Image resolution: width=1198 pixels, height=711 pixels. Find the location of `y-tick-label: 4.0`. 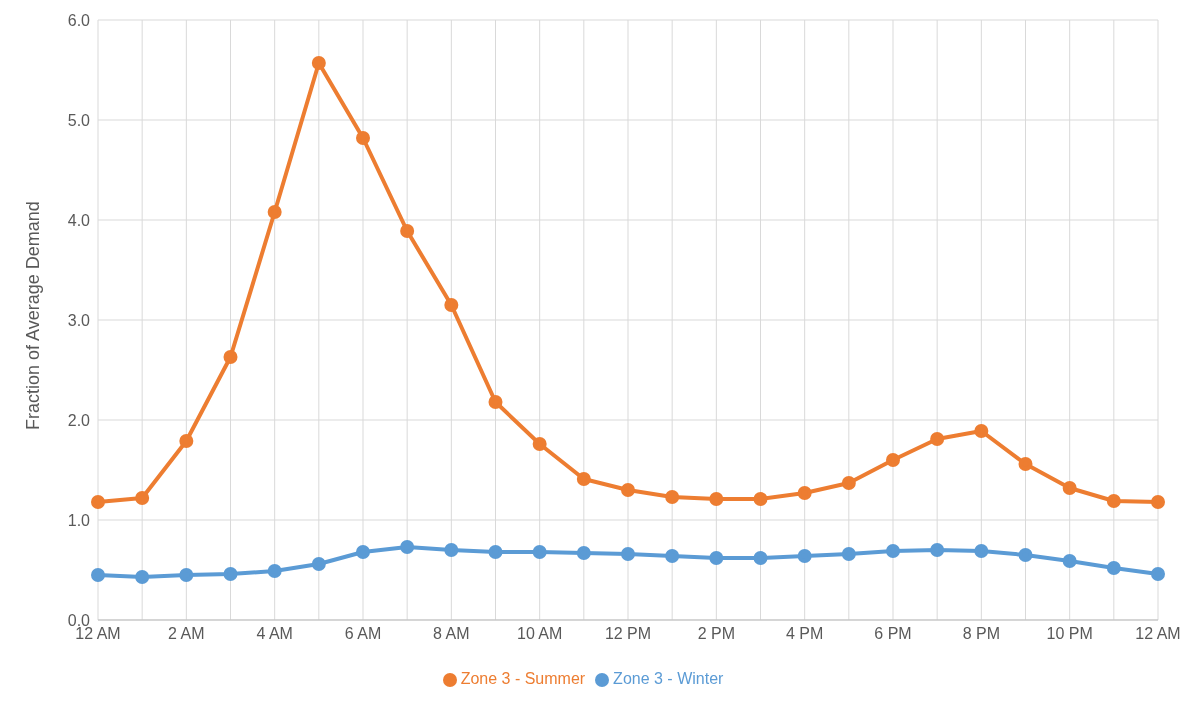

y-tick-label: 4.0 is located at coordinates (79, 220).